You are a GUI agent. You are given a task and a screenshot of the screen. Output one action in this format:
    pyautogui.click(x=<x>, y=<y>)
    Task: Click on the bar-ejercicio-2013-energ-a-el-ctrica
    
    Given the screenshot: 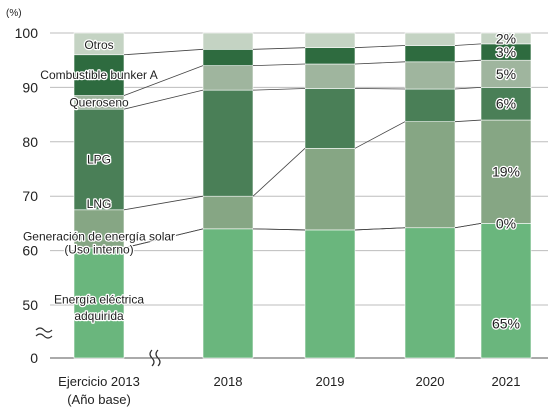 What is the action you would take?
    pyautogui.click(x=99, y=303)
    